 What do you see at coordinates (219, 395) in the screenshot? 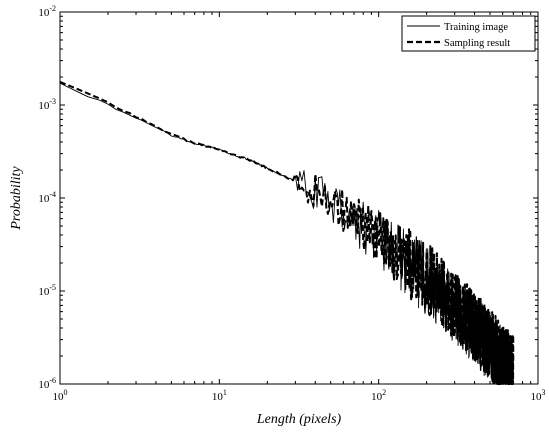
I see `x-tick-label: 10¹` at bounding box center [219, 395].